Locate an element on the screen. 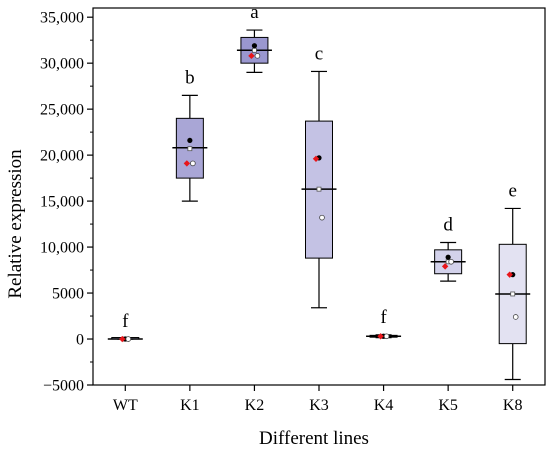  x-tick-label: K3 is located at coordinates (319, 405).